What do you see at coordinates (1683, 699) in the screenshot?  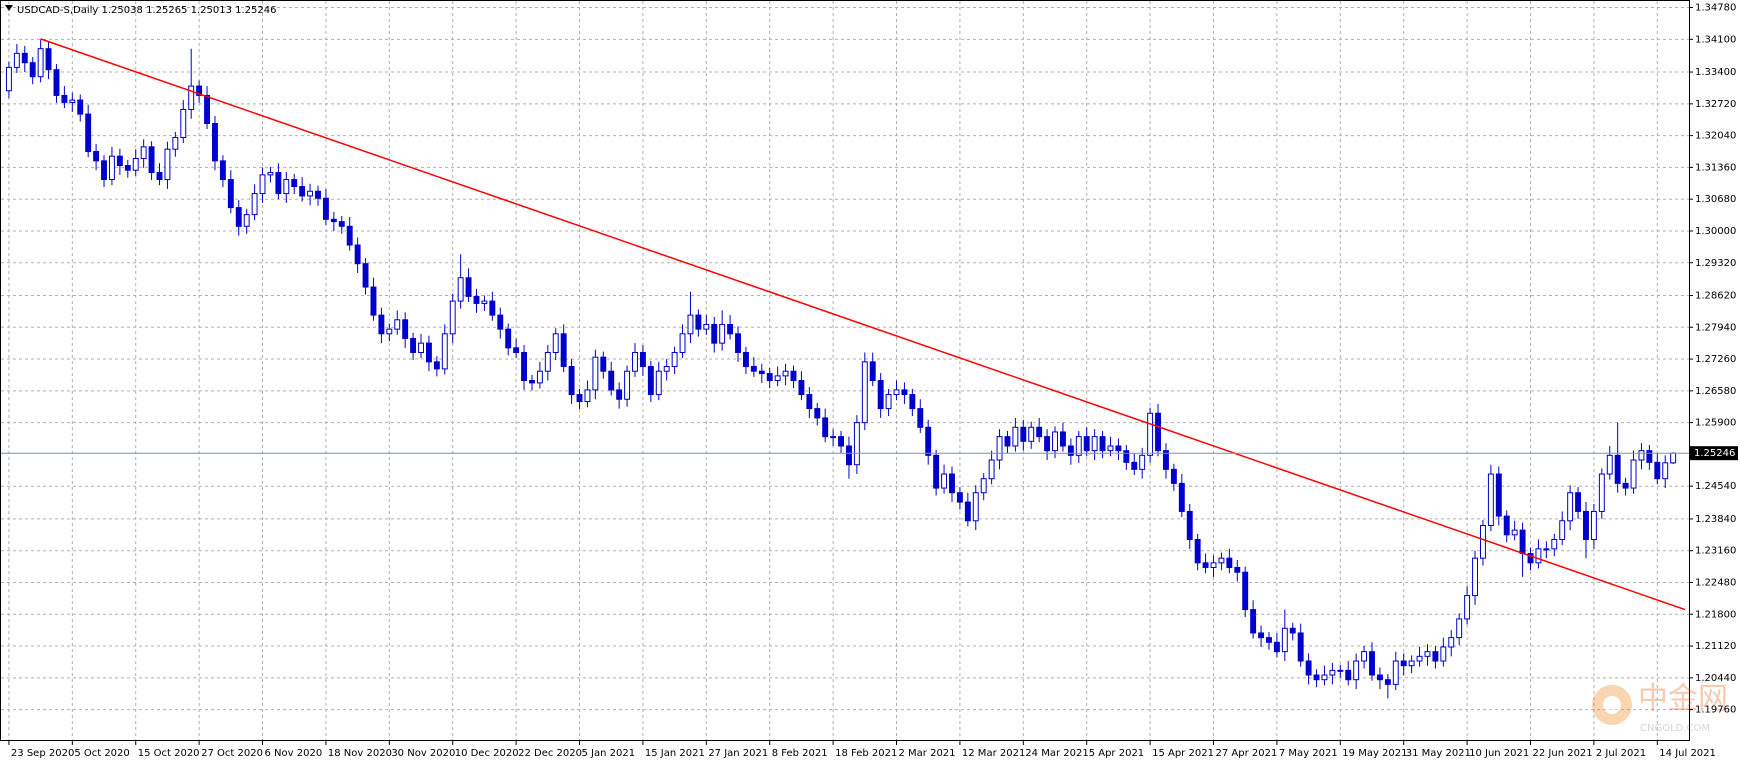 I see `watermark-title: 中金网` at bounding box center [1683, 699].